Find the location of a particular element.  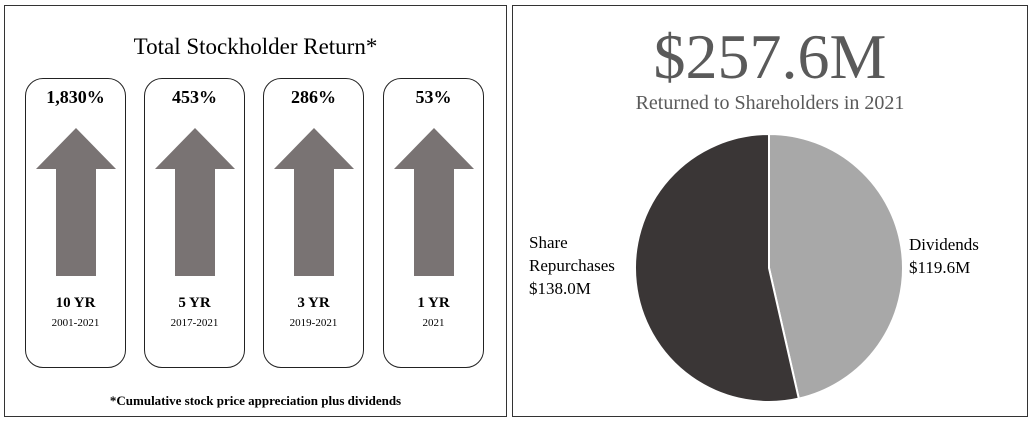

tsr-card-5yr: 453% 5 YR 2017-2021 is located at coordinates (194, 223).